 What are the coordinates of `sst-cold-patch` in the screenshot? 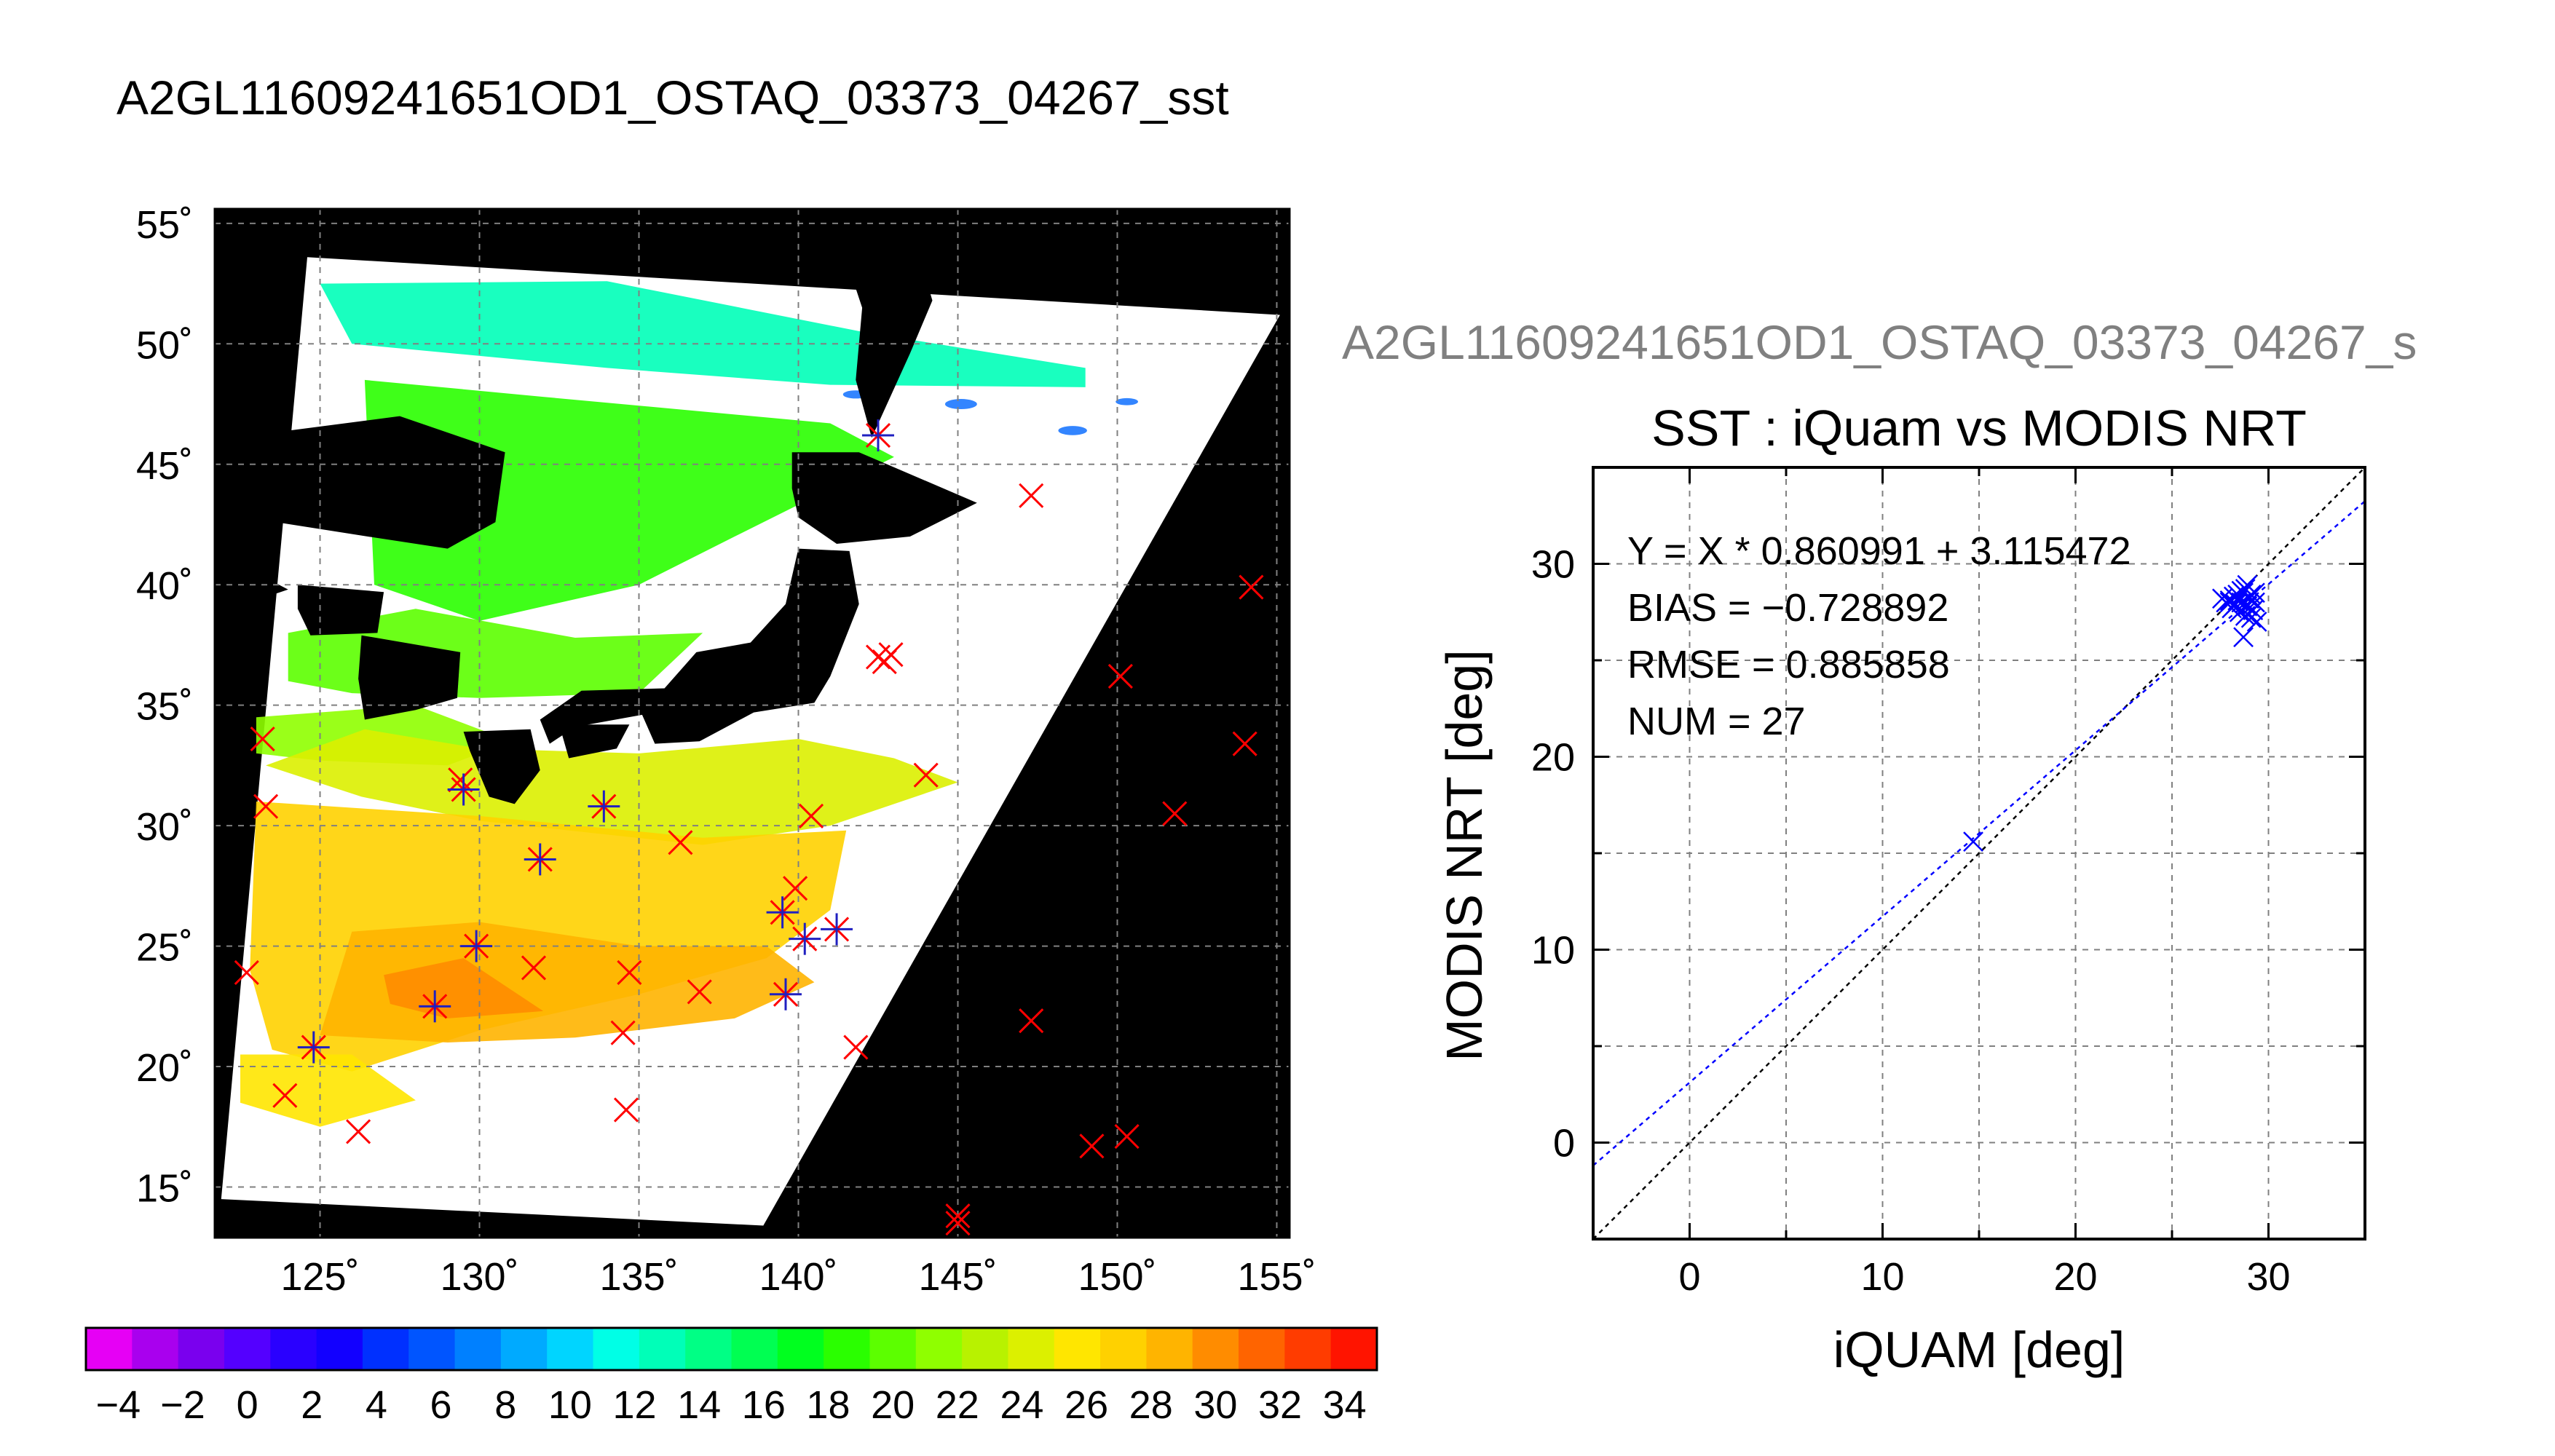 It's located at (960, 404).